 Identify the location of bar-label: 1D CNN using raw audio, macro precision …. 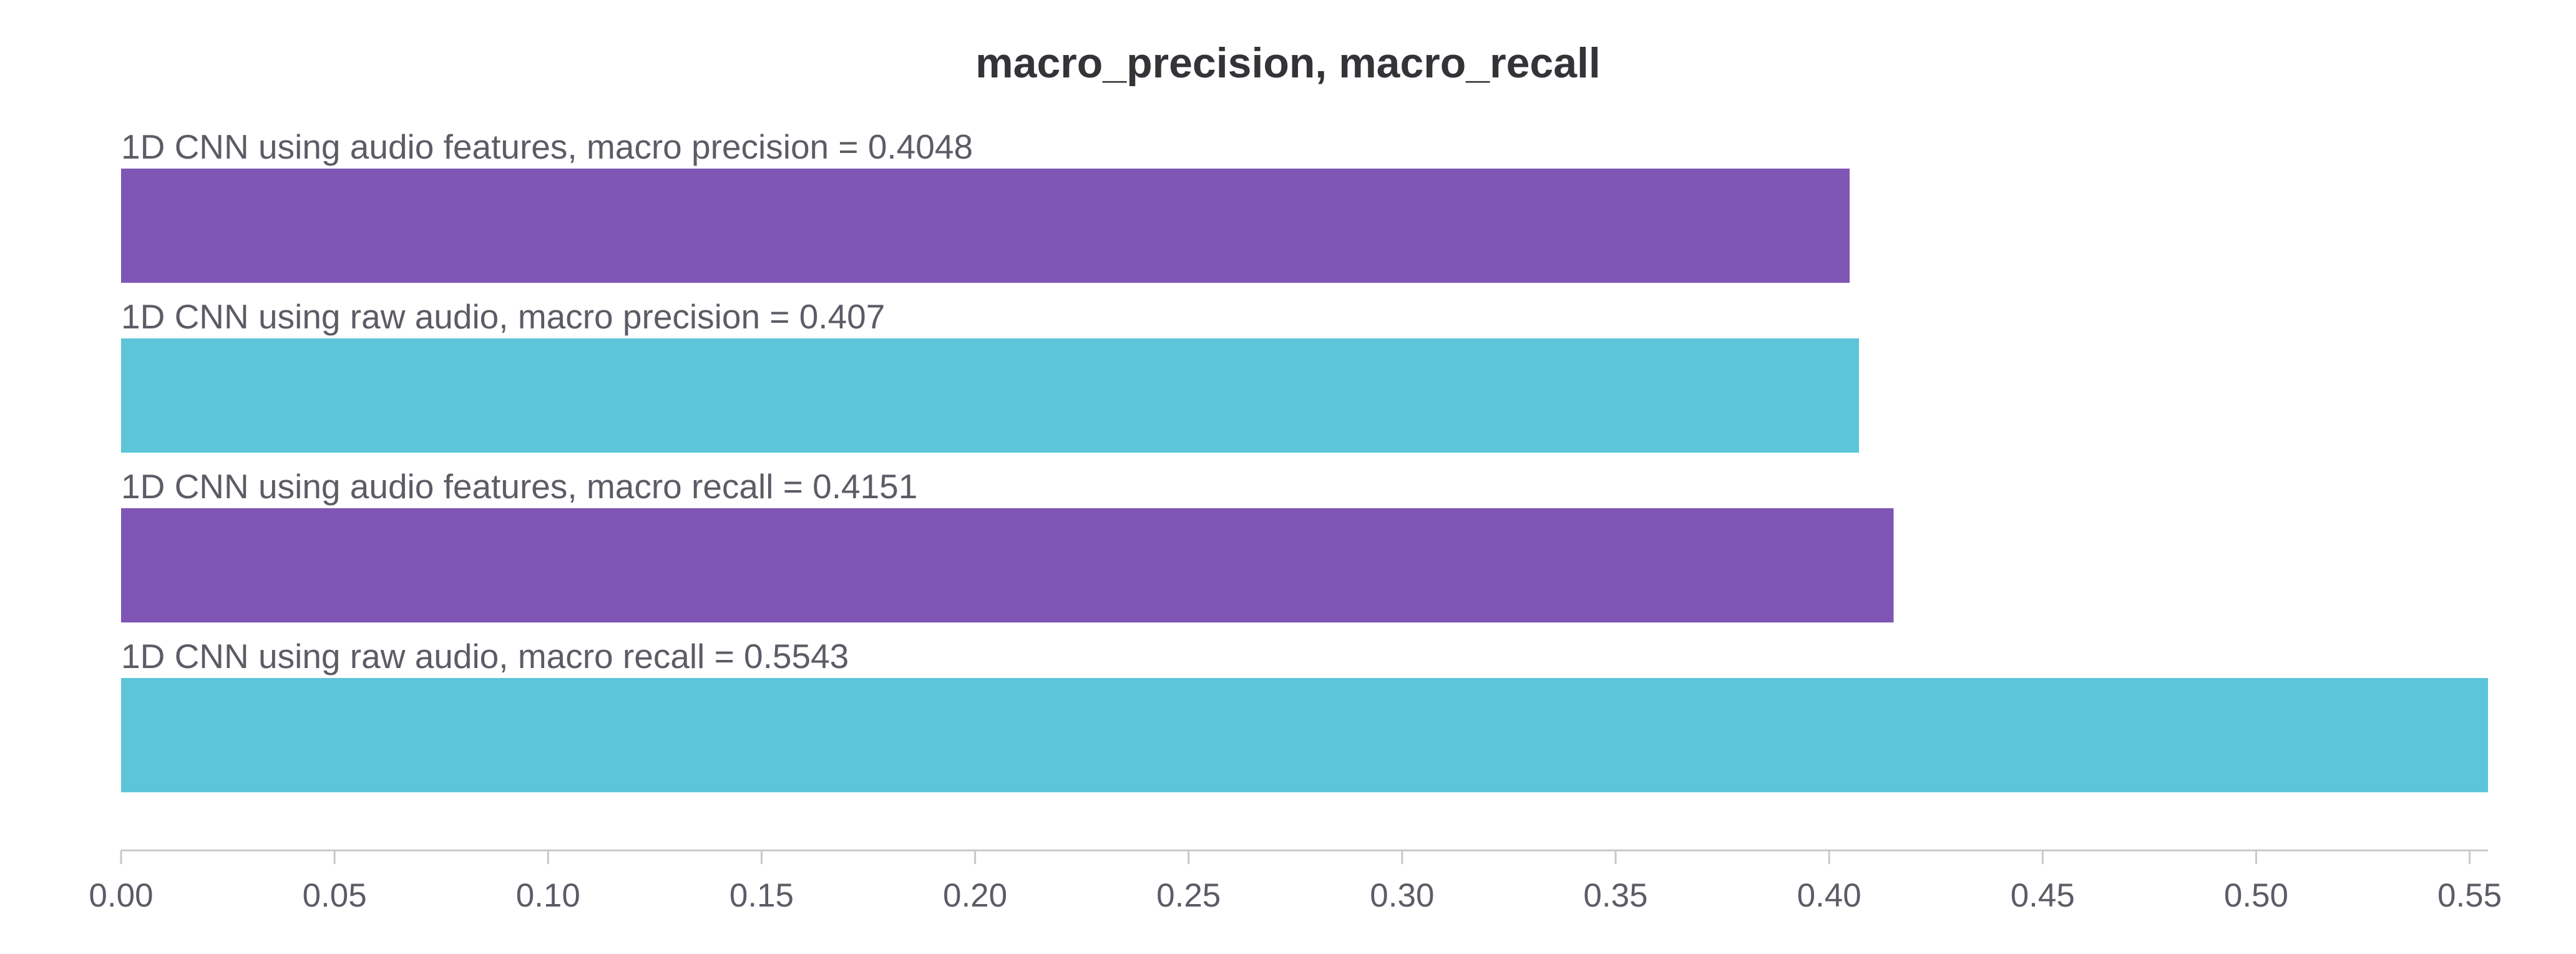
(503, 316).